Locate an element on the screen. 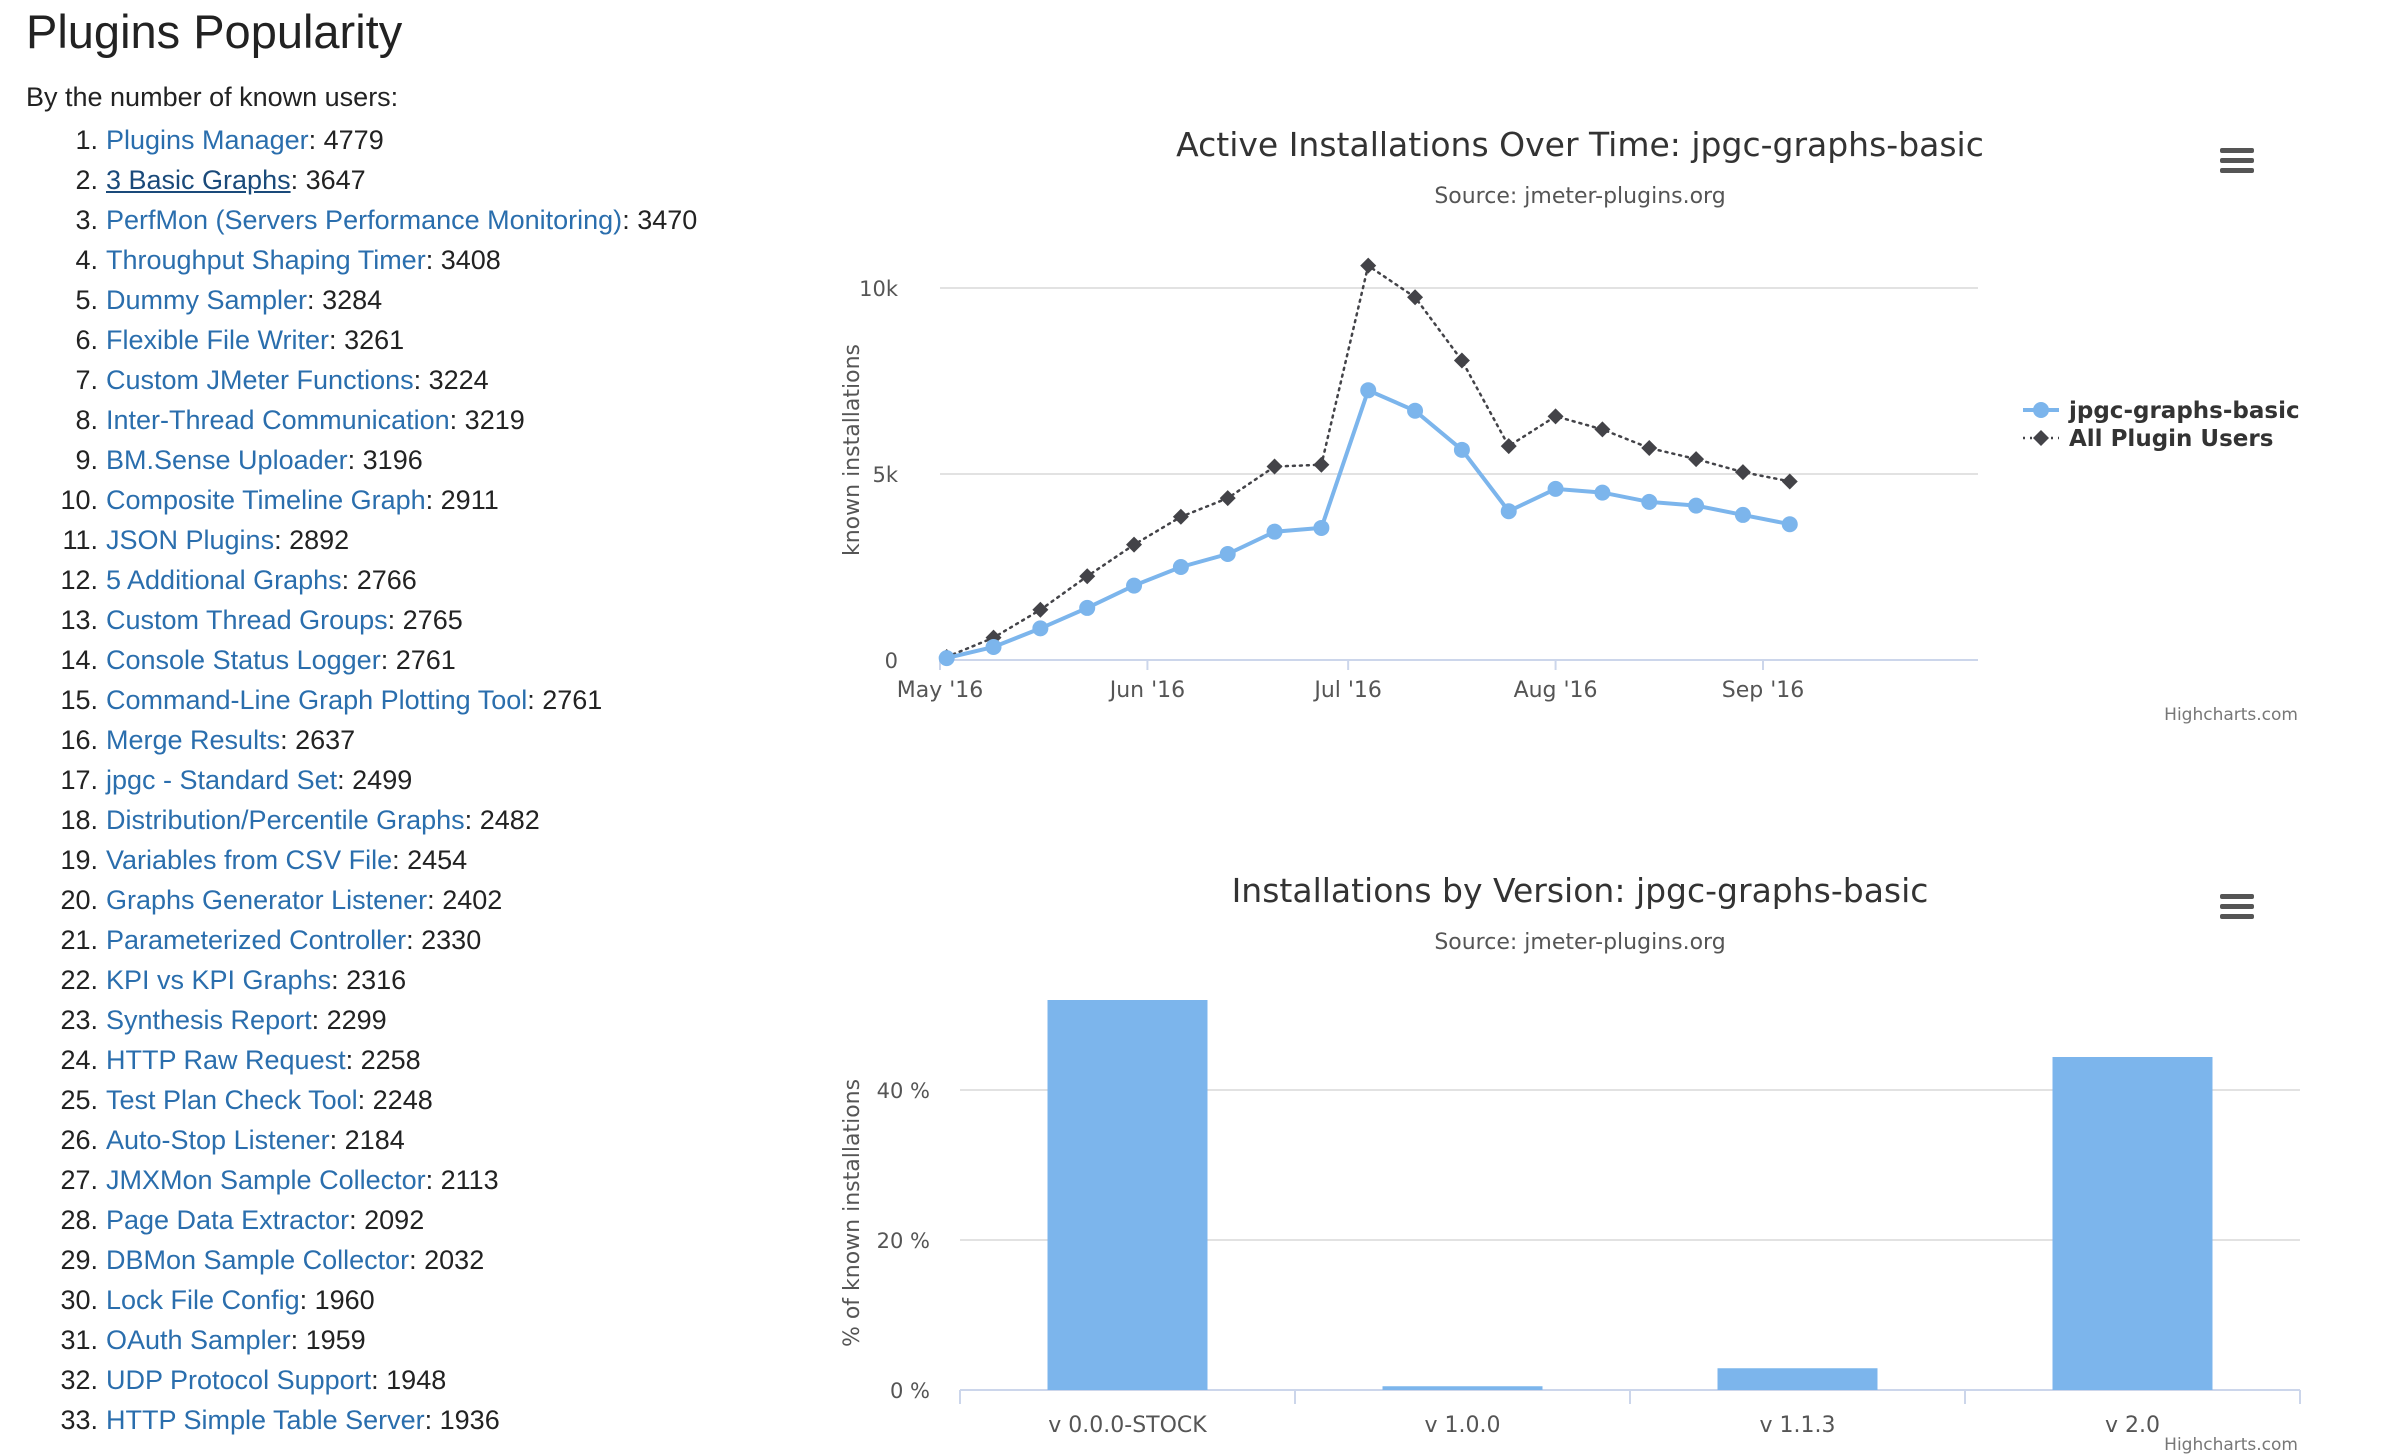 The image size is (2394, 1454). plugin-link: Graphs Generator Listener is located at coordinates (267, 900).